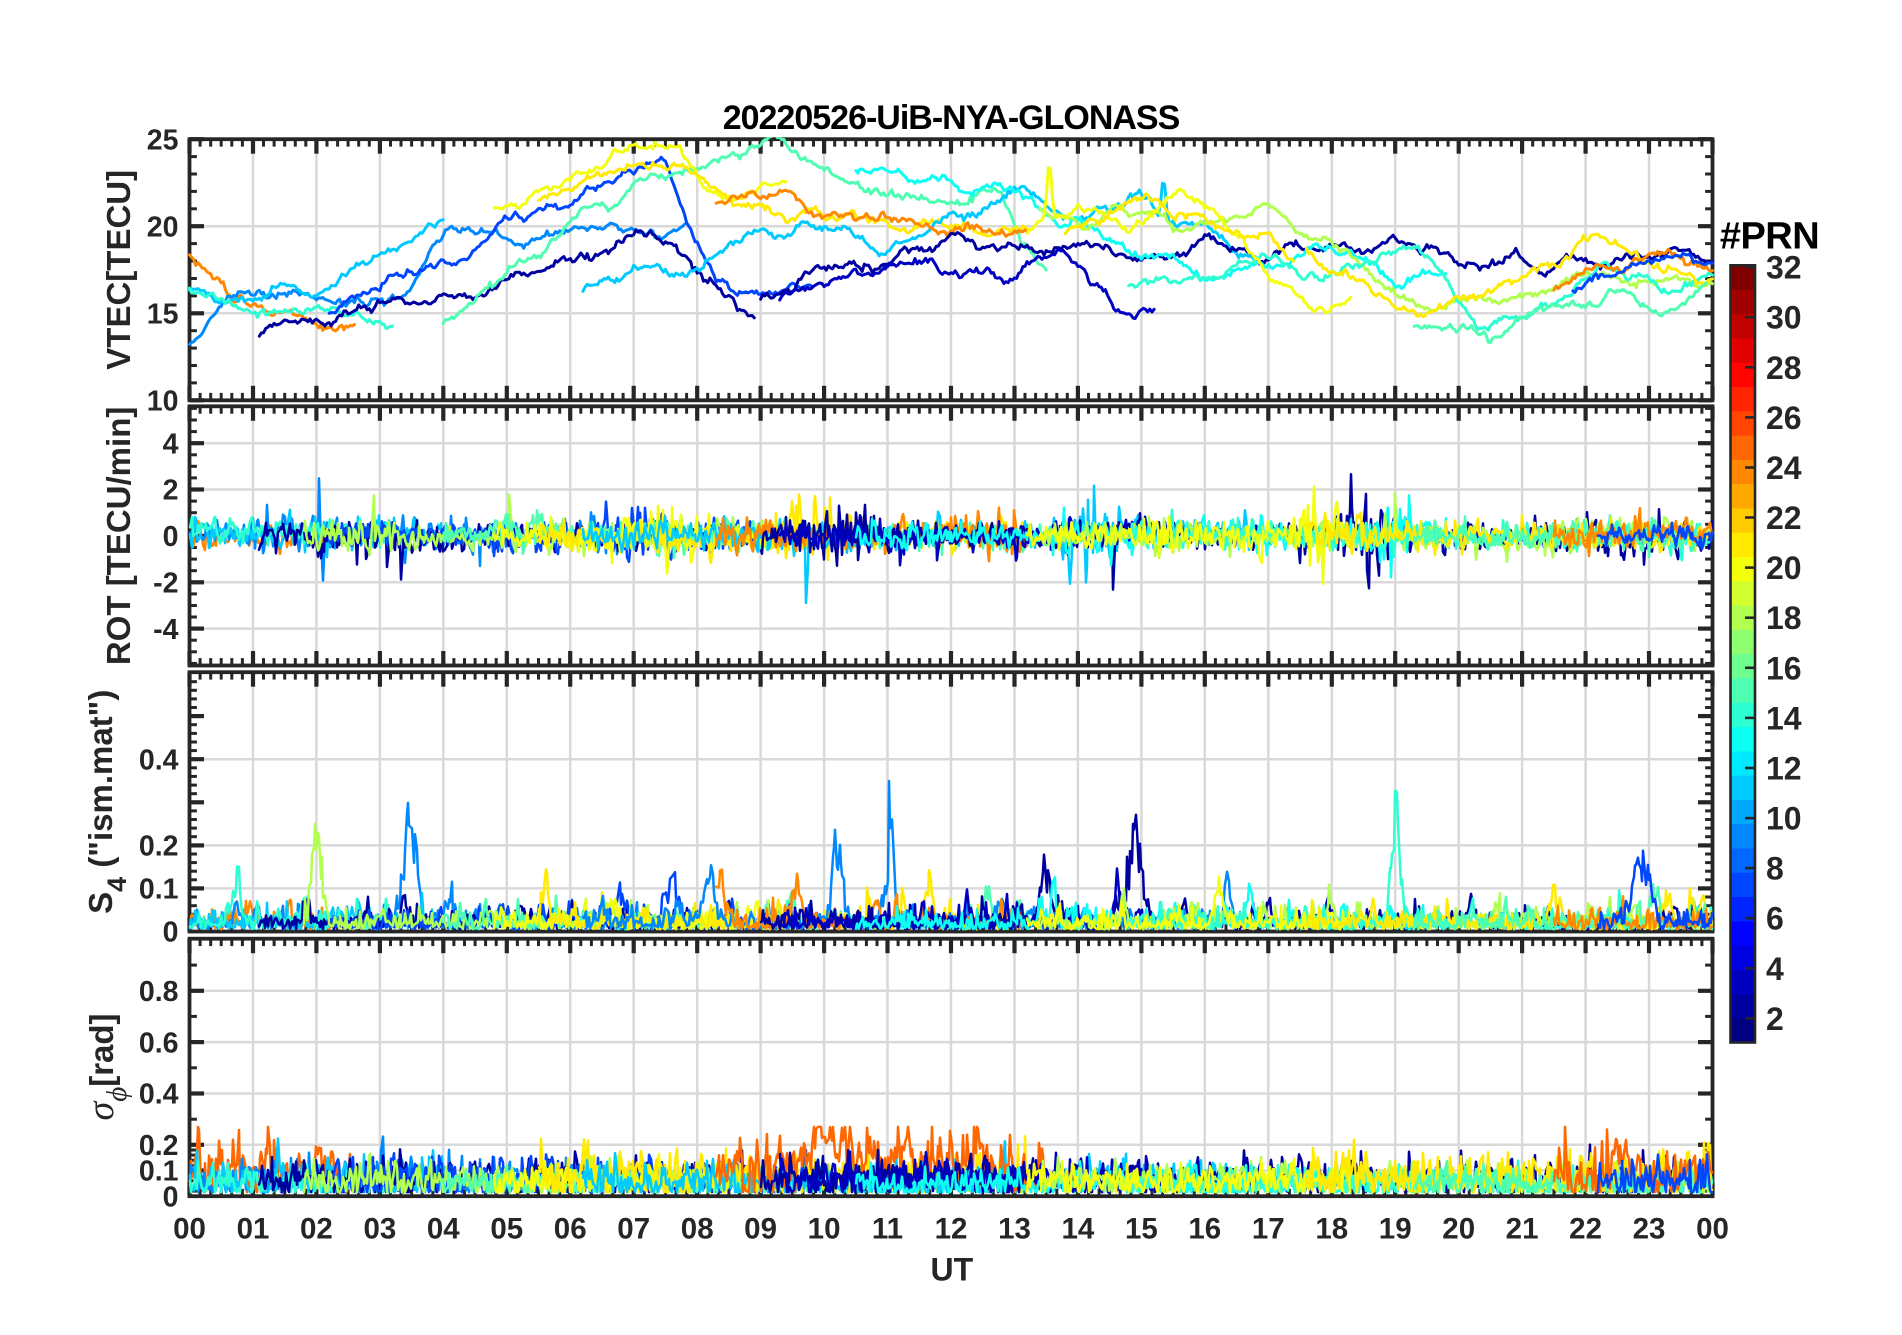 The image size is (1902, 1335). What do you see at coordinates (118, 270) in the screenshot?
I see `svg-text: VTEC[TECU]` at bounding box center [118, 270].